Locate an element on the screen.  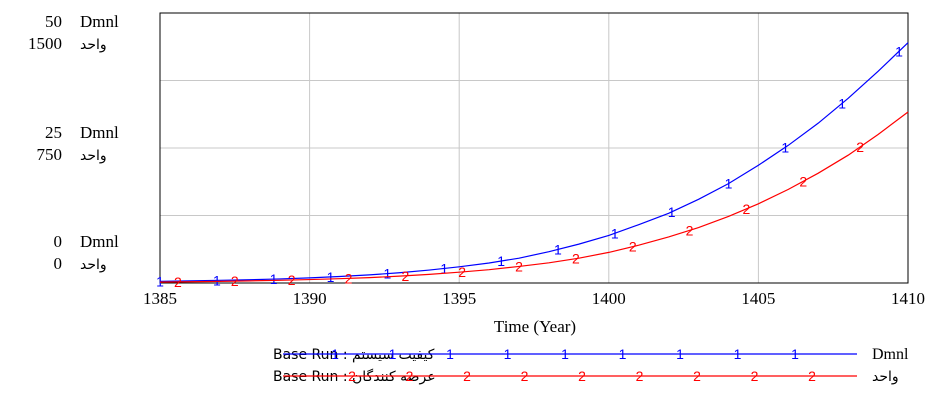
legend-name: کیفیت سیستم : Base Run is located at coordinates (354, 355).